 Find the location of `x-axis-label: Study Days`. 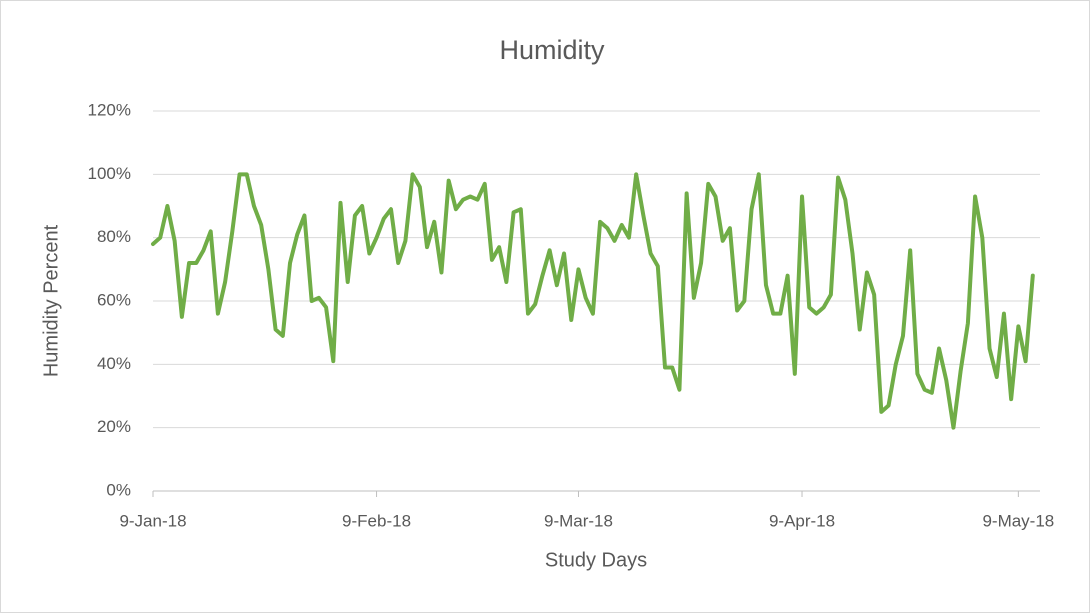

x-axis-label: Study Days is located at coordinates (596, 560).